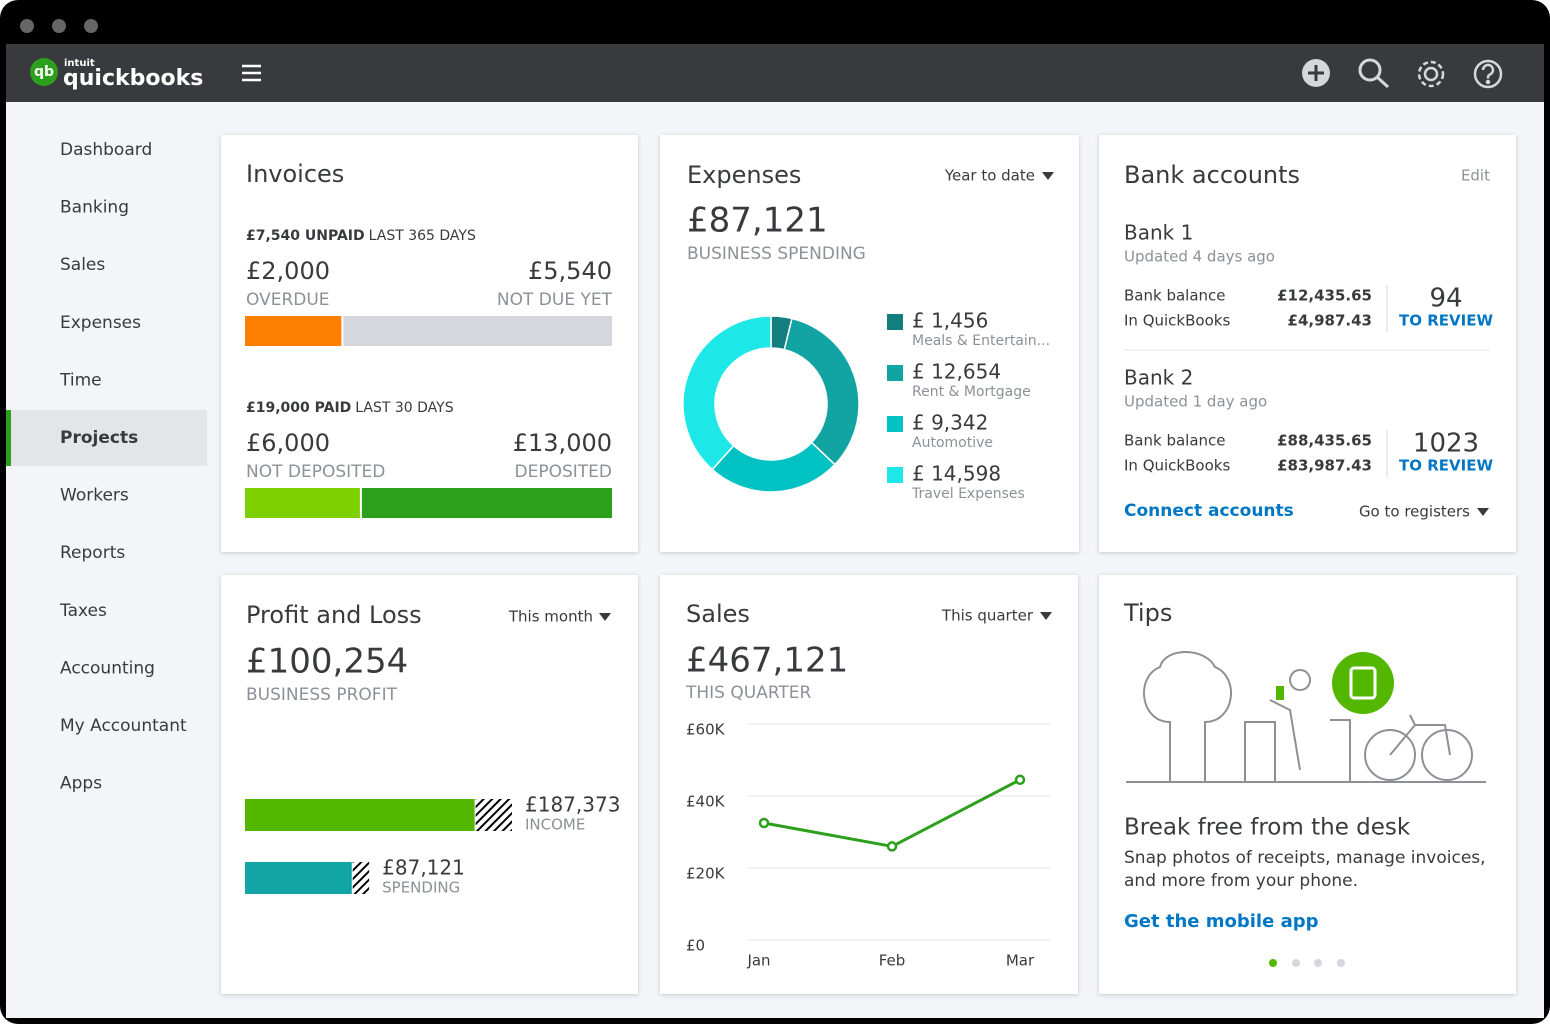 The width and height of the screenshot is (1550, 1028). What do you see at coordinates (1147, 613) in the screenshot?
I see `card-title: Tips` at bounding box center [1147, 613].